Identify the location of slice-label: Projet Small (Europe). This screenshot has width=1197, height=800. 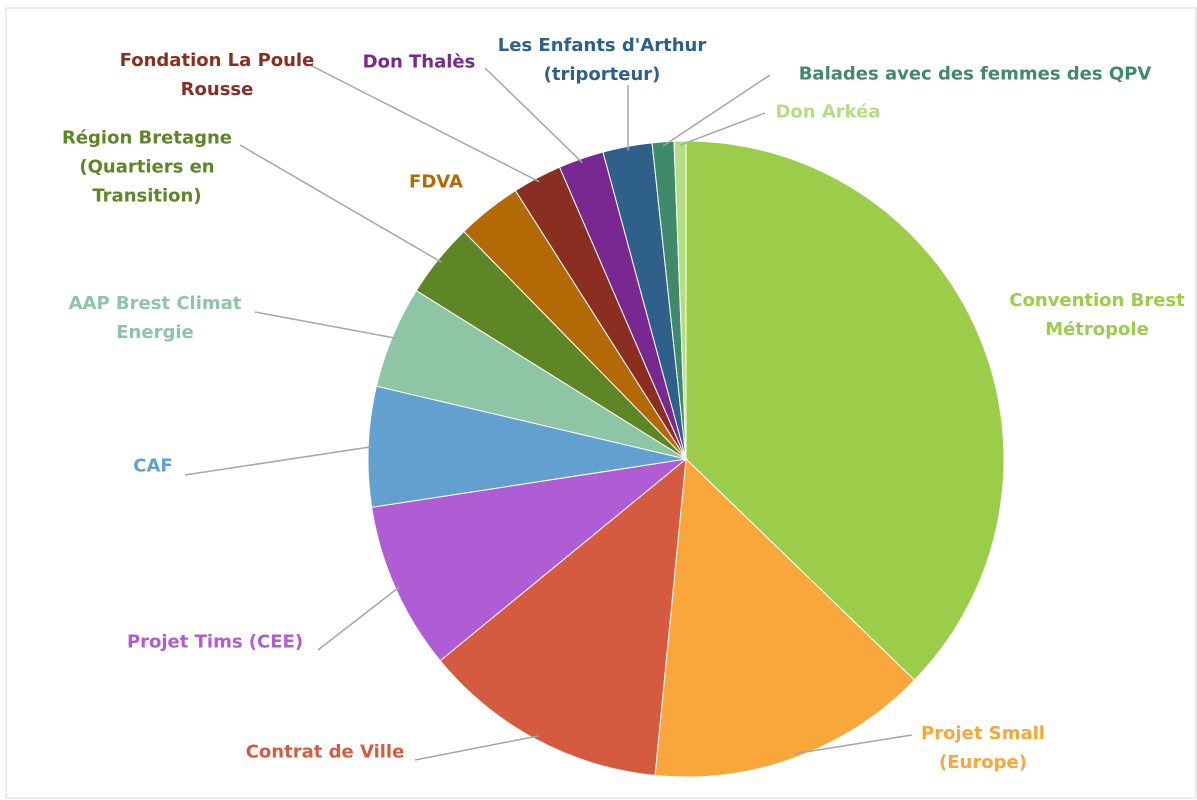
(983, 748).